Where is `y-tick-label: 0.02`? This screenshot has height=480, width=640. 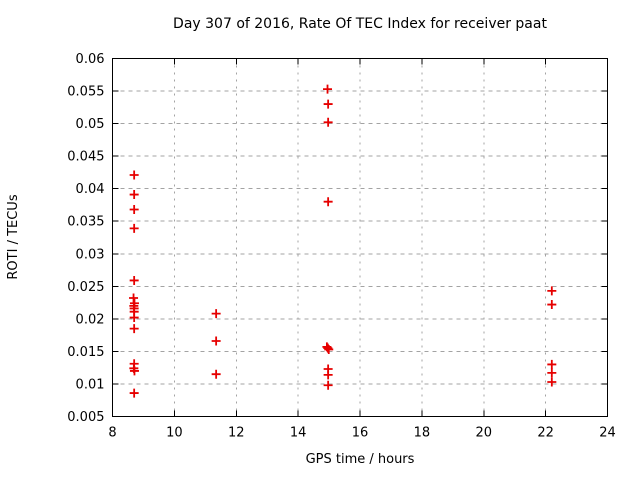
y-tick-label: 0.02 is located at coordinates (90, 319).